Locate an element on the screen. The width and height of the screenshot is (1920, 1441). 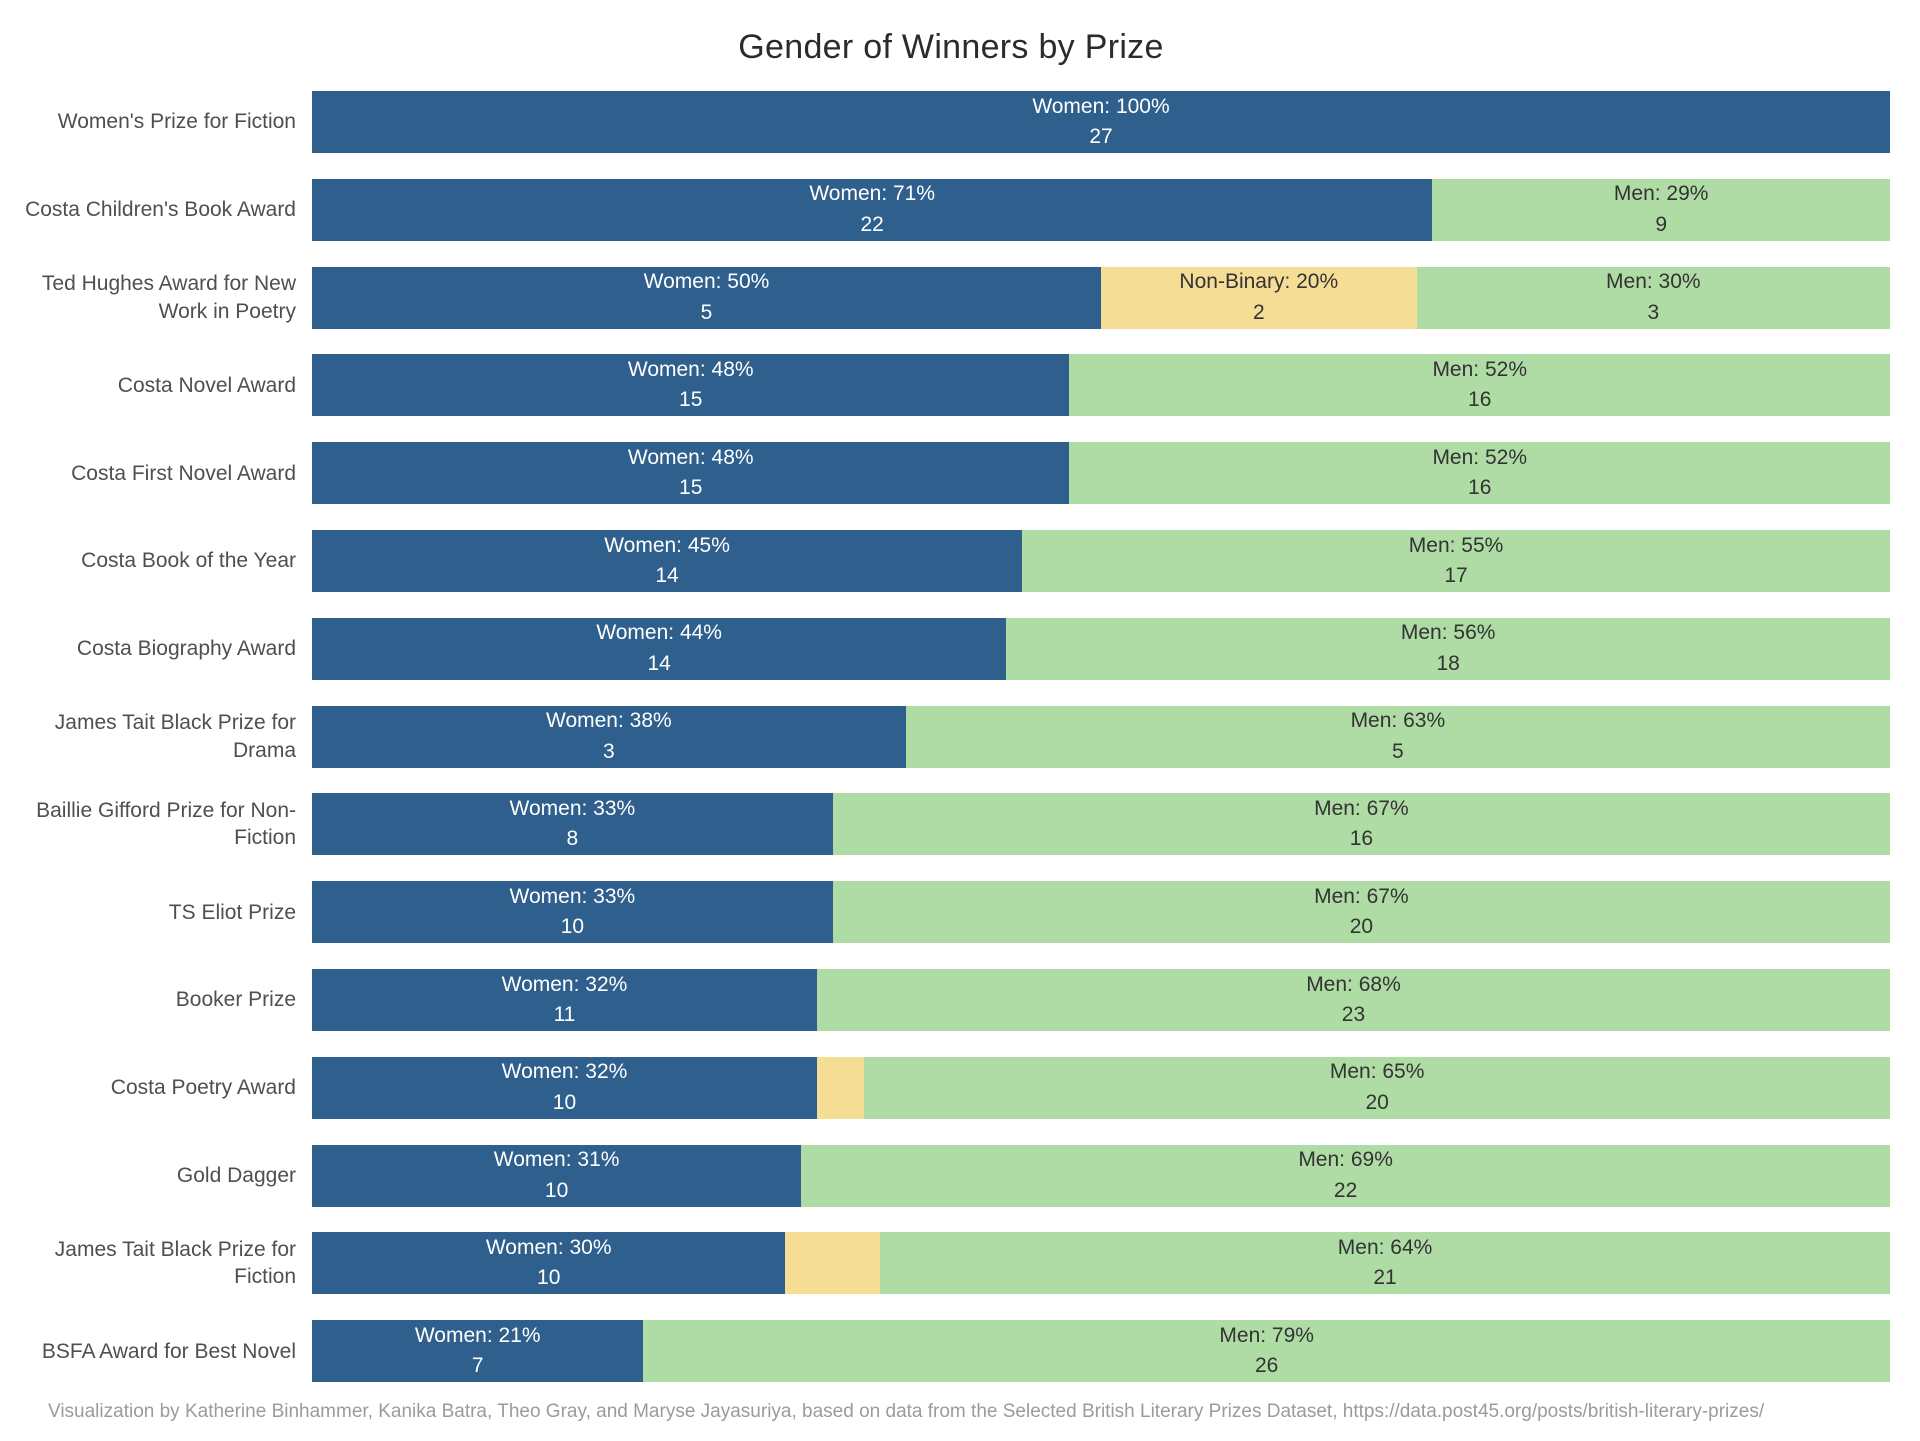
segment-label: Men: 68% is located at coordinates (1353, 984).